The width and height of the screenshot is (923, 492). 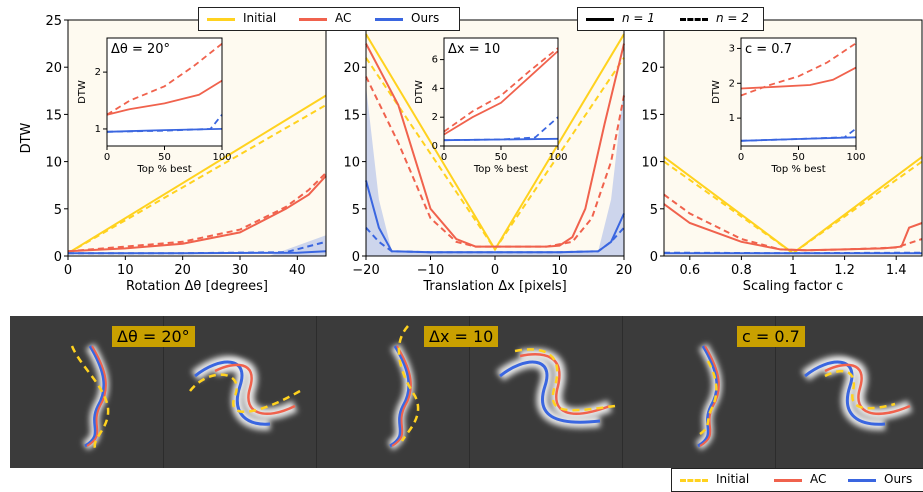 I want to click on legend-swatch-n2, so click(x=694, y=19).